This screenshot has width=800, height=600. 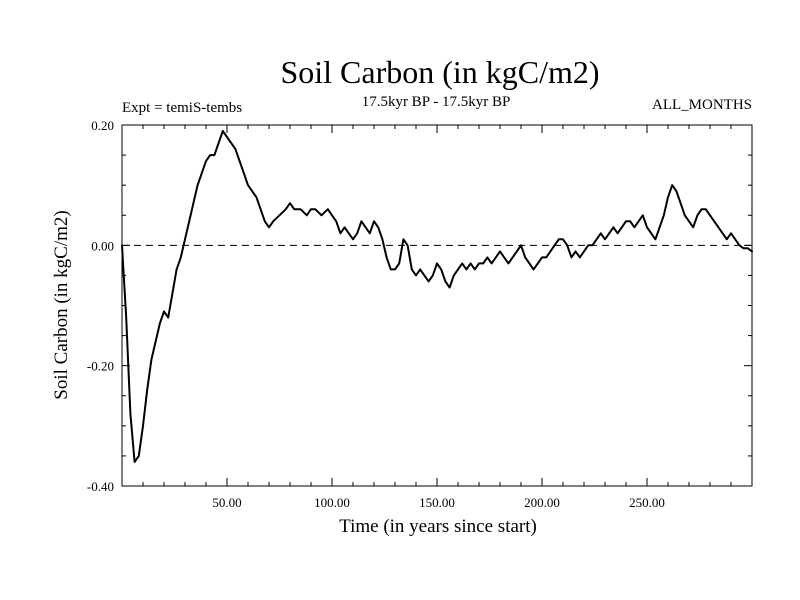 I want to click on x-axis-label: Time (in years since start), so click(x=438, y=526).